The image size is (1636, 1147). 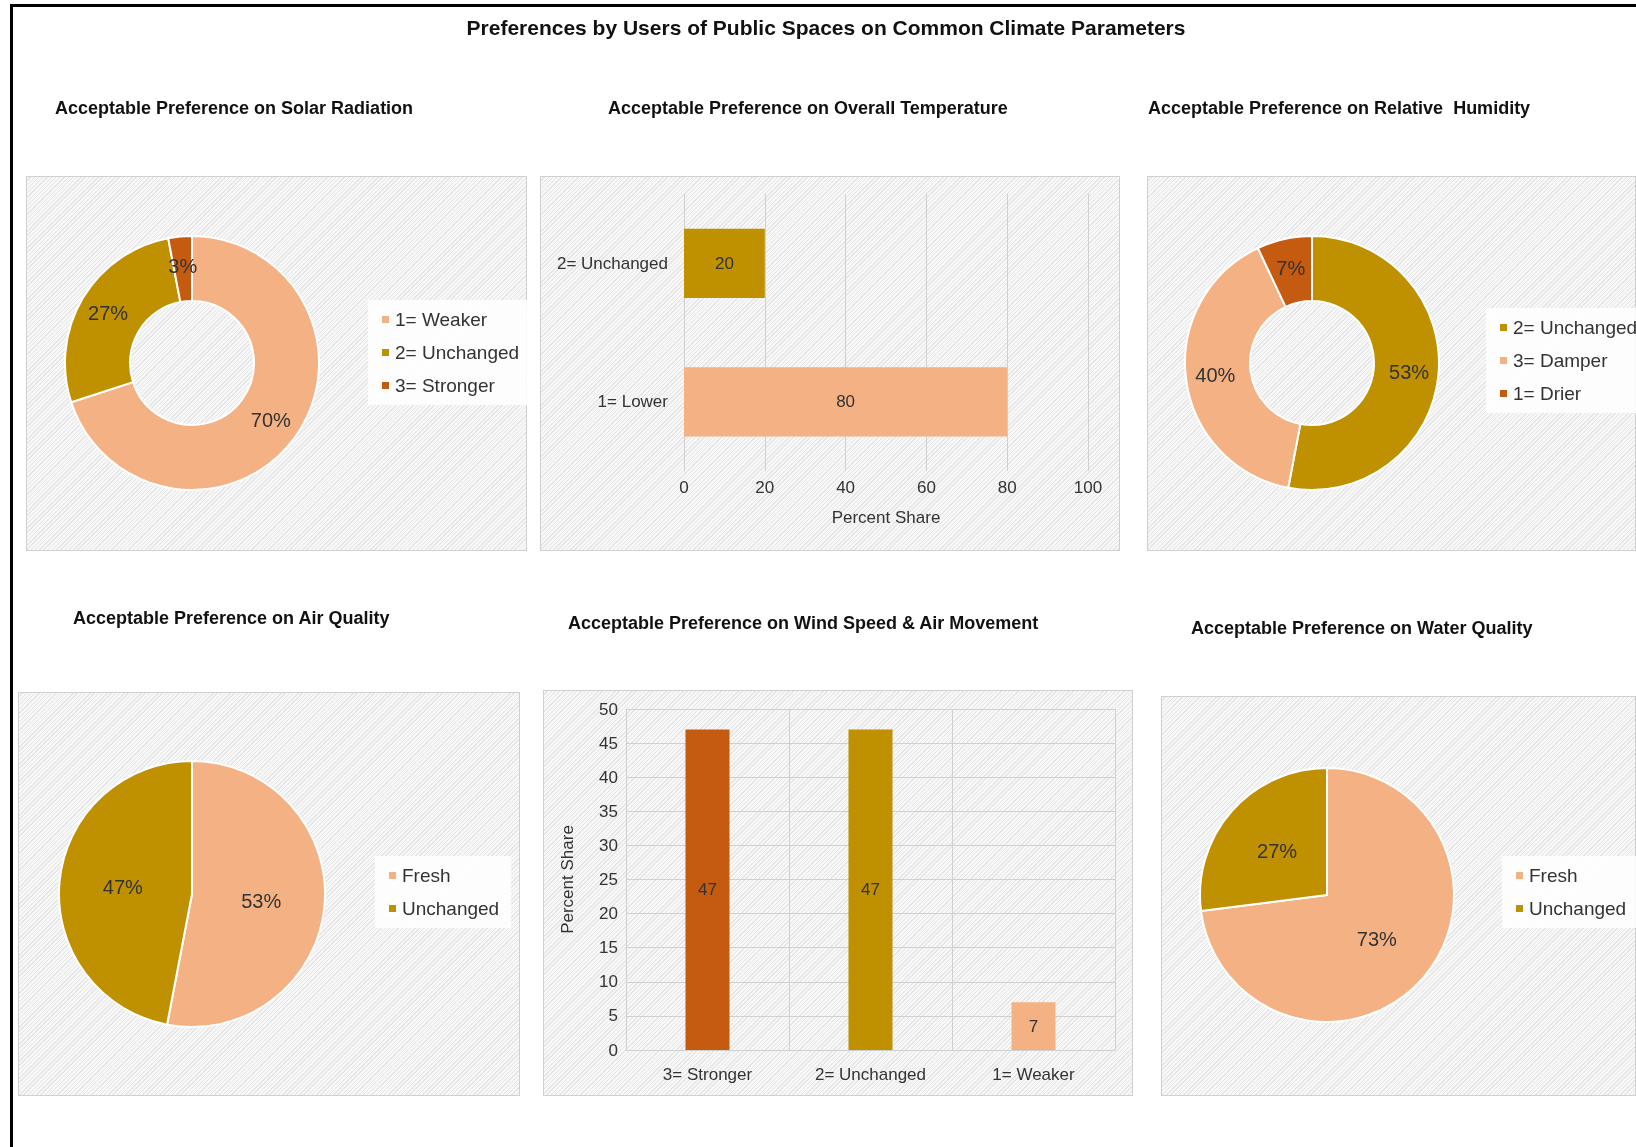 What do you see at coordinates (608, 914) in the screenshot?
I see `y-tick-label: 20` at bounding box center [608, 914].